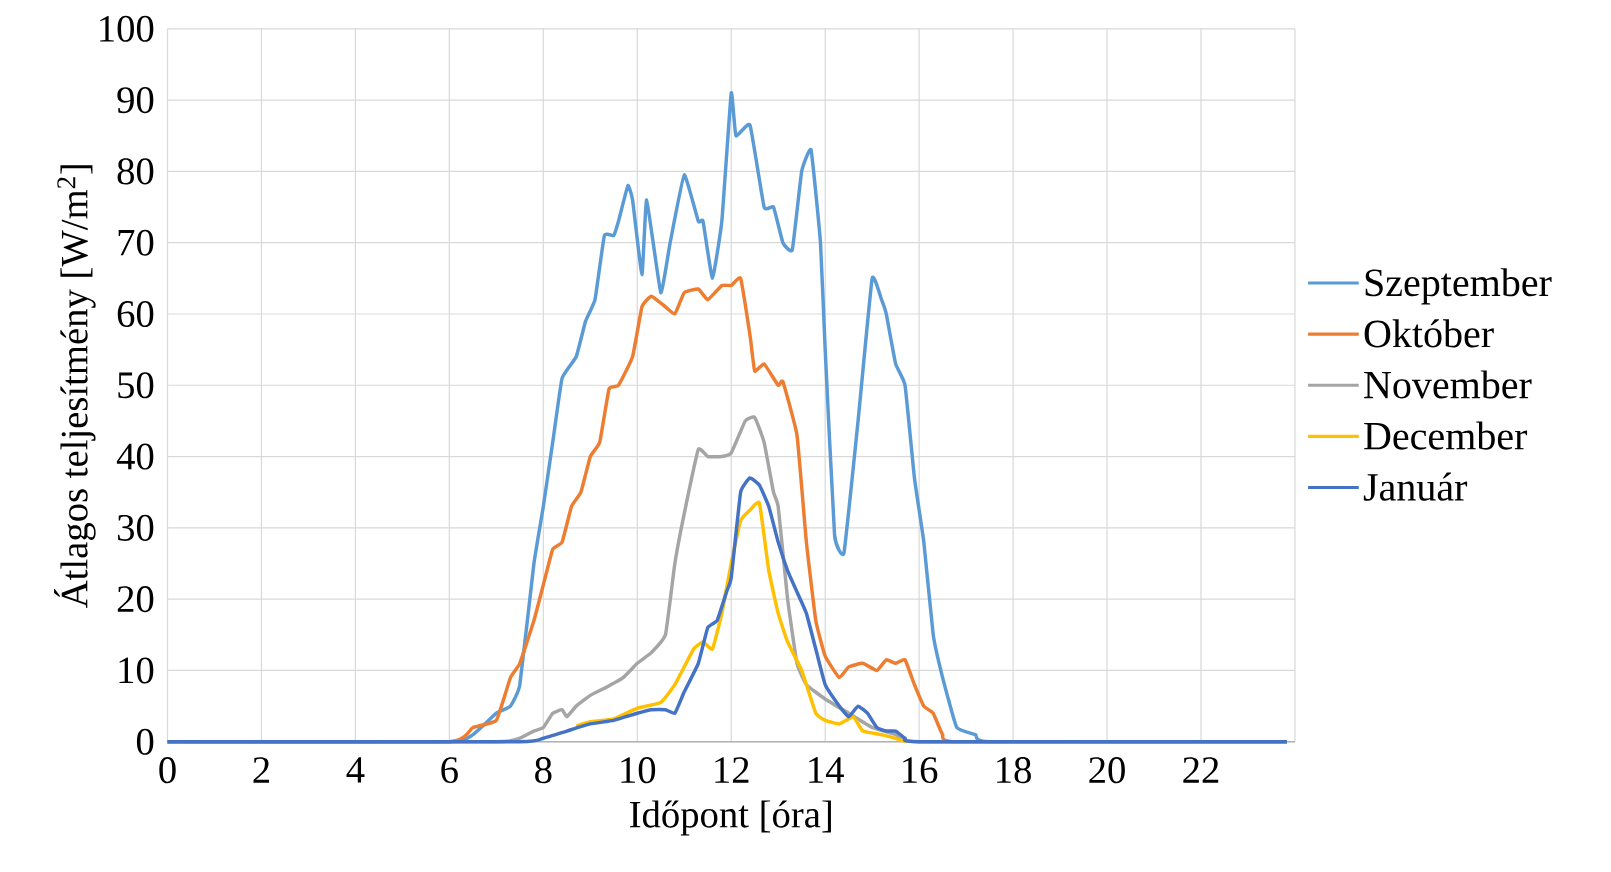 The image size is (1611, 872). What do you see at coordinates (135, 456) in the screenshot?
I see `y-tick-label: 40` at bounding box center [135, 456].